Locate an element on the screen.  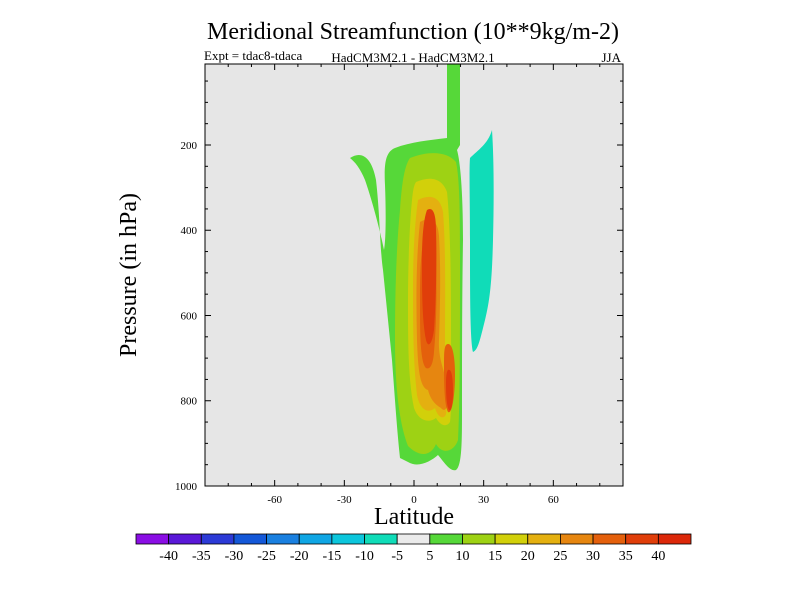
colorbar-label: 15 is located at coordinates (495, 556).